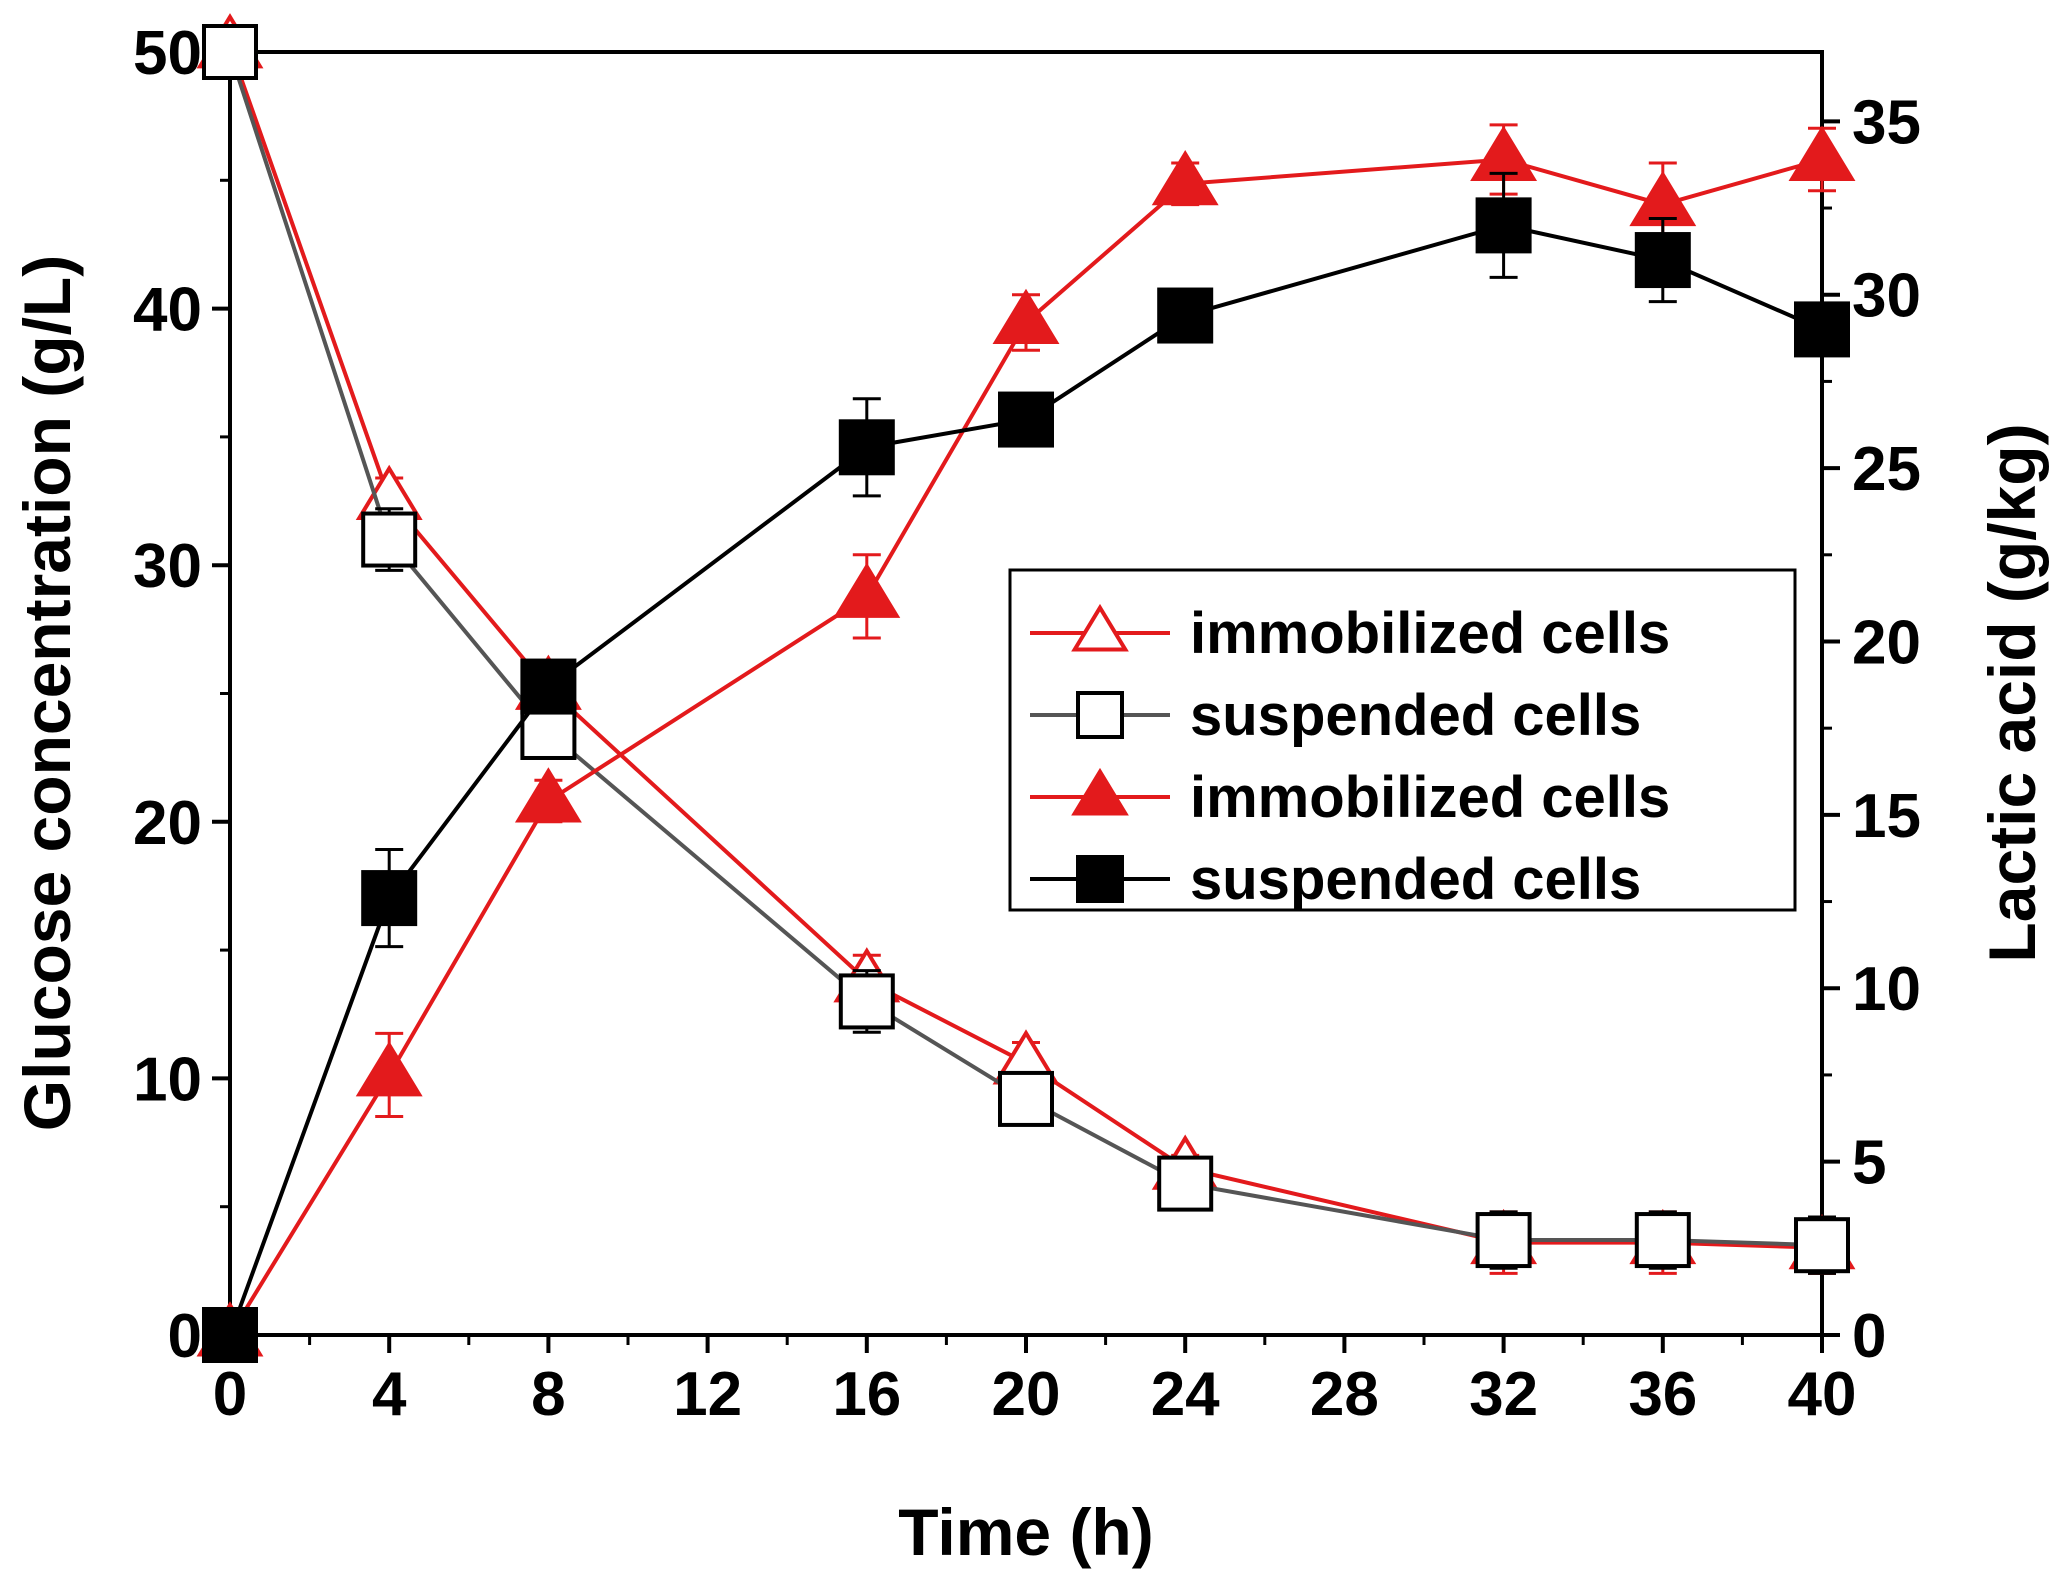 The width and height of the screenshot is (2060, 1581). Describe the element at coordinates (1886, 122) in the screenshot. I see `y-right-tick-label: 35` at that location.